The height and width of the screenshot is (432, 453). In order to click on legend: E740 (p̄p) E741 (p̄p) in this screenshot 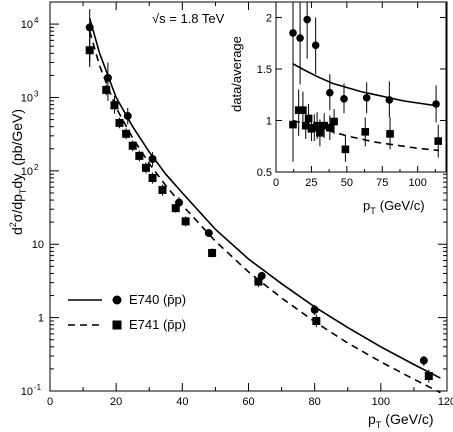, I will do `click(127, 312)`.